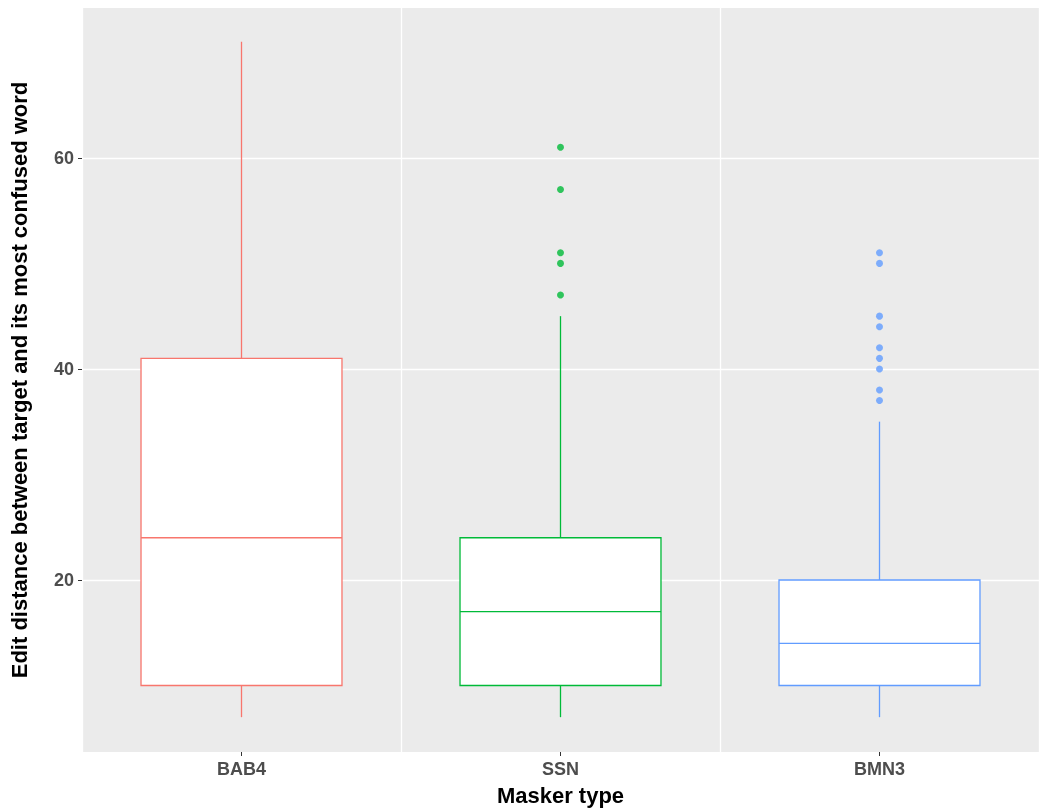 The width and height of the screenshot is (1047, 811). I want to click on x-tick-label: BMN3, so click(879, 769).